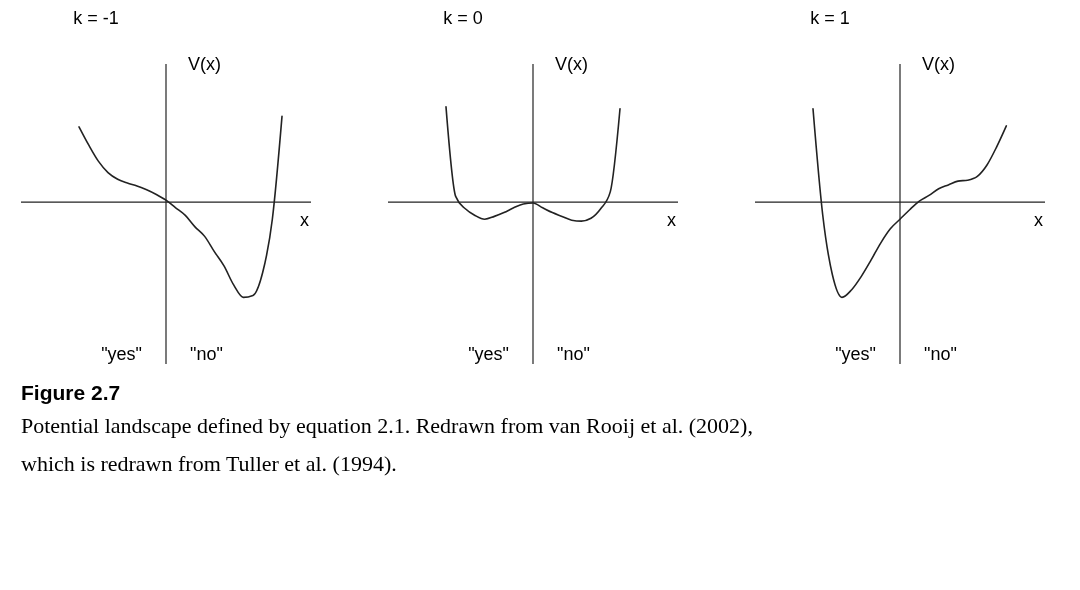 This screenshot has width=1080, height=590. Describe the element at coordinates (830, 18) in the screenshot. I see `chart-title: k = 1` at that location.